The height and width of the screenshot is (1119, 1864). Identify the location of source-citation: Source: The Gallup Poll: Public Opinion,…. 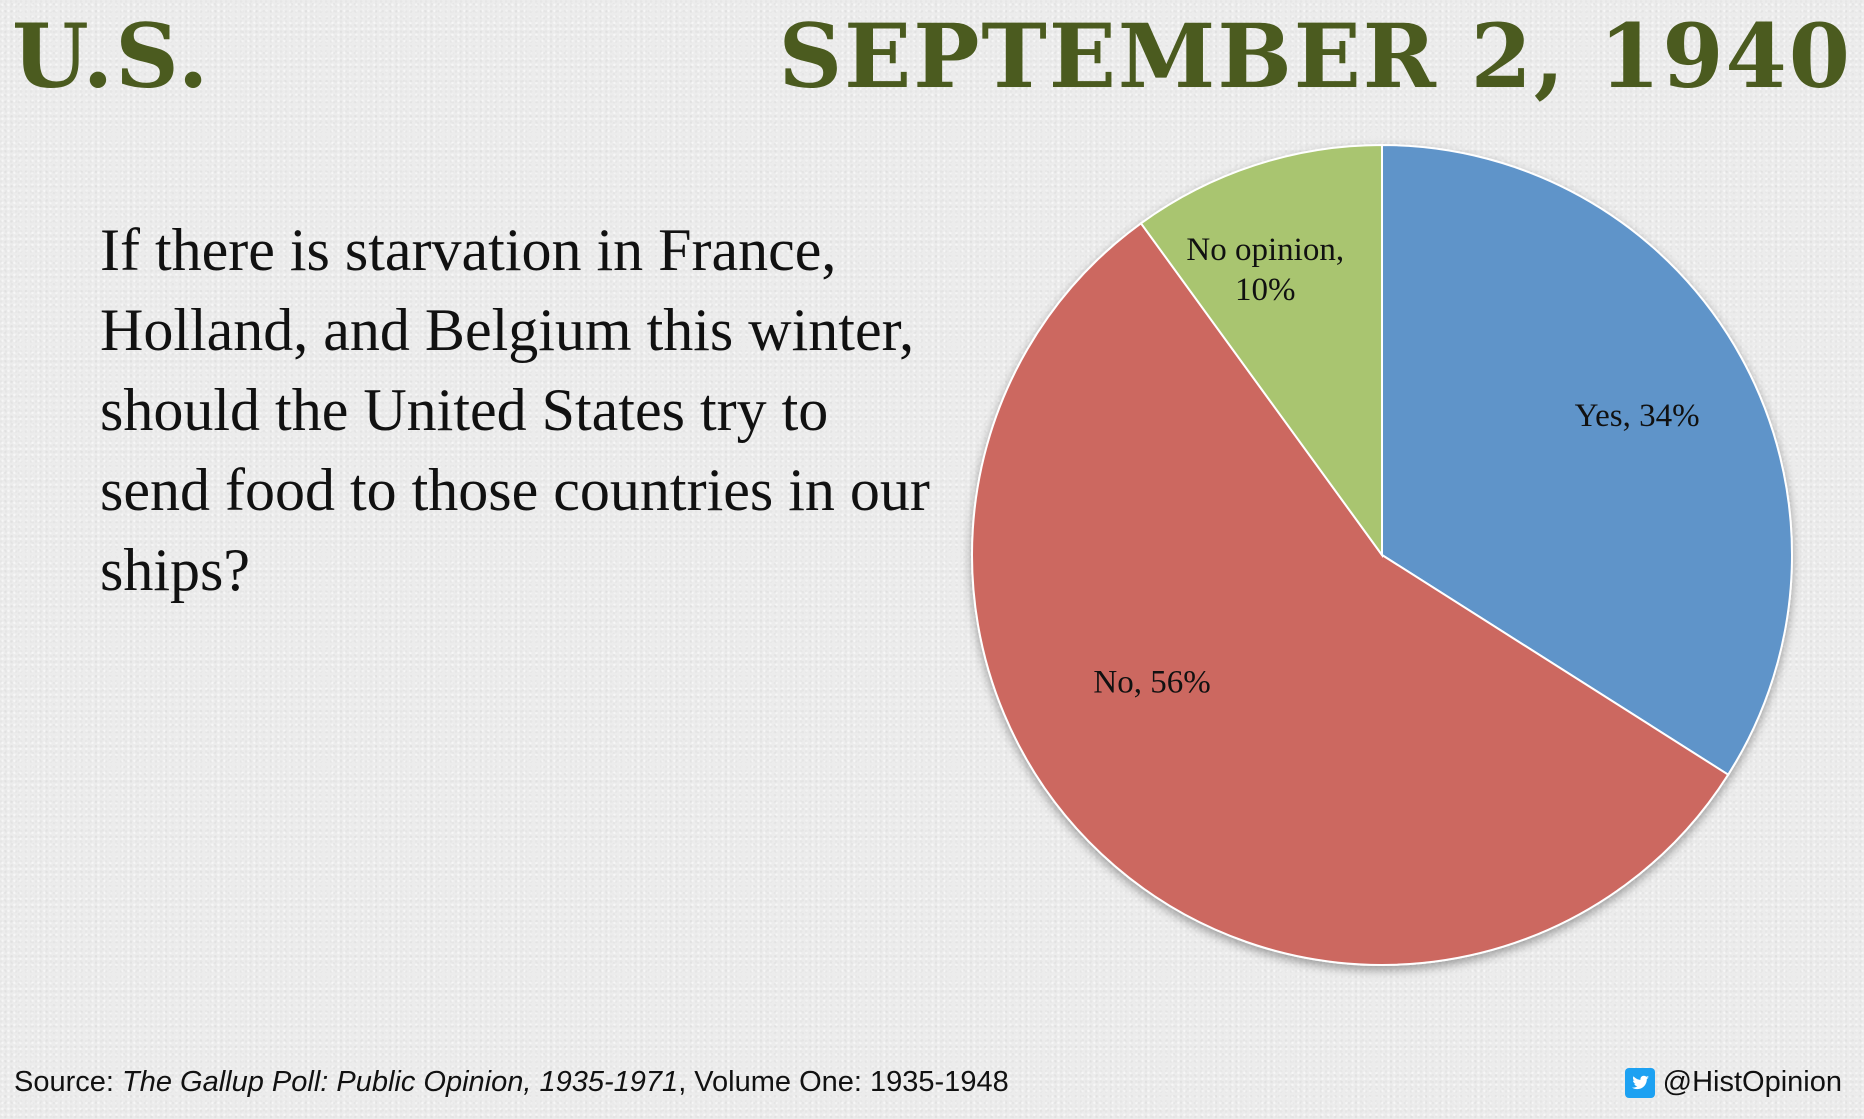
(511, 1082).